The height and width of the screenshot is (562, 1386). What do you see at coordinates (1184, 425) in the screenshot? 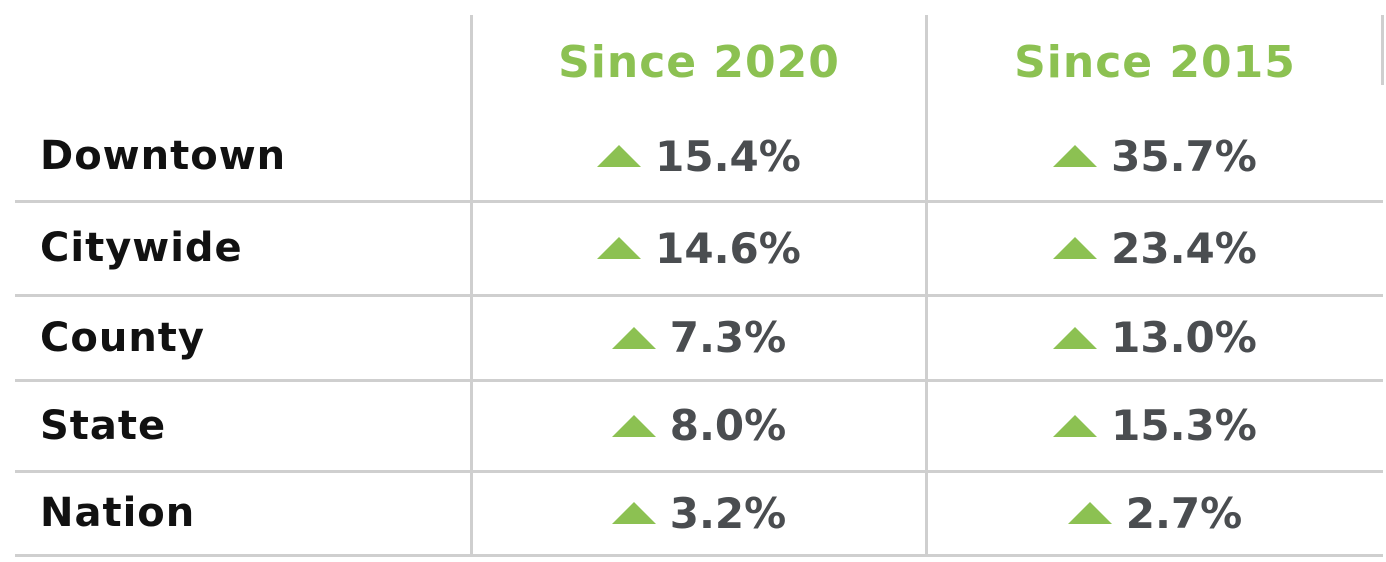
I see `value: 15.3%` at bounding box center [1184, 425].